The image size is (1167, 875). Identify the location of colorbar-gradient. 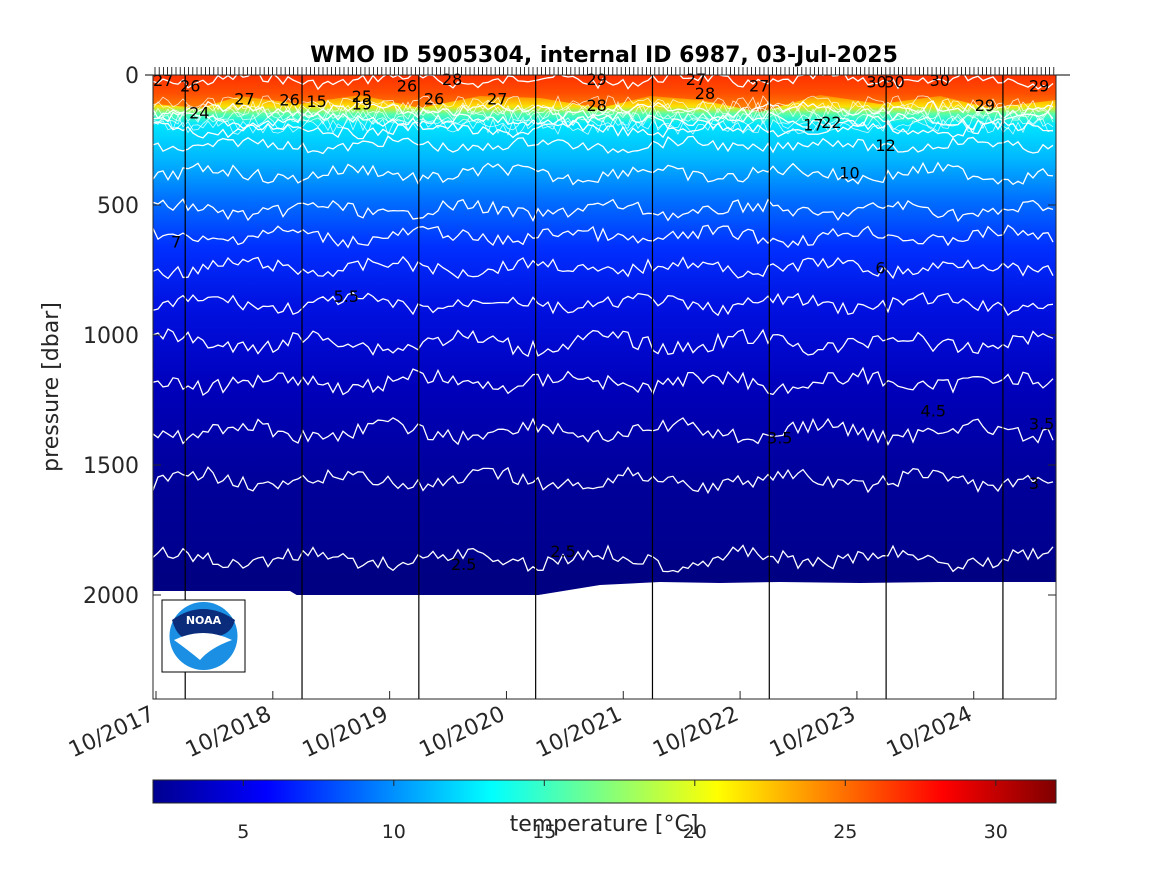
(604, 791).